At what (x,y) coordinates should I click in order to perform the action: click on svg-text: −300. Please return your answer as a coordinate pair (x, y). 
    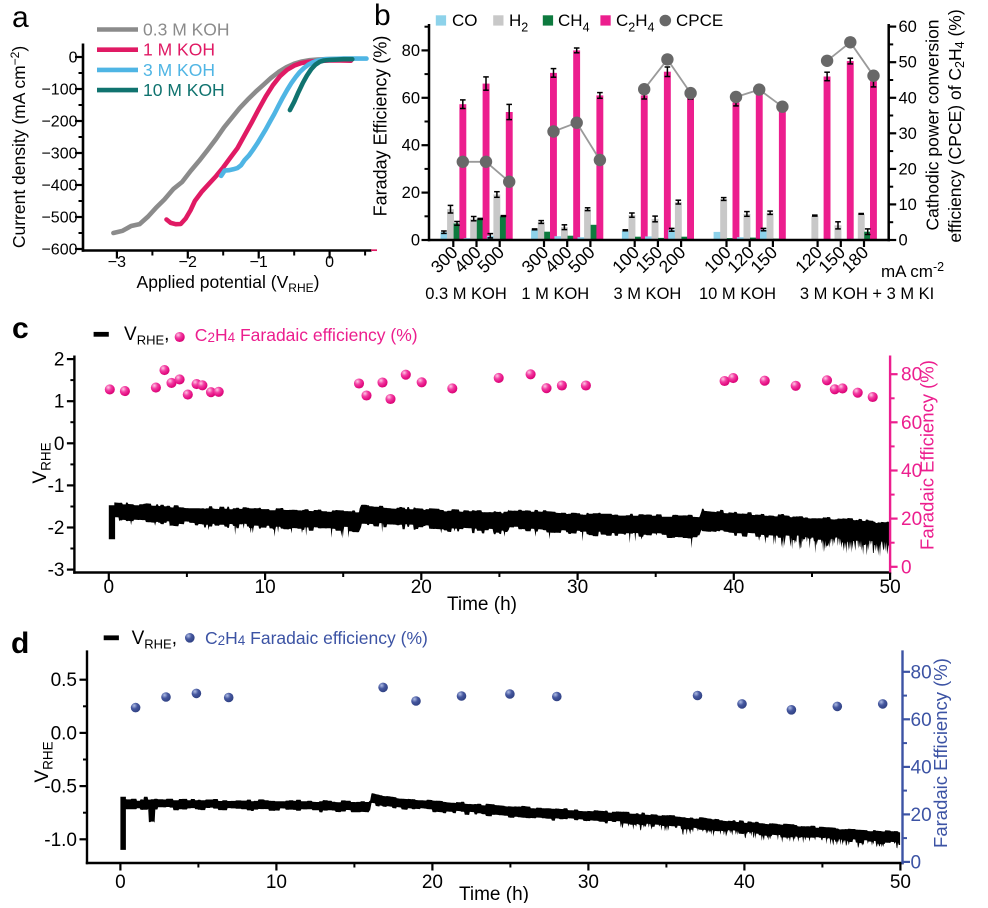
    Looking at the image, I should click on (59, 154).